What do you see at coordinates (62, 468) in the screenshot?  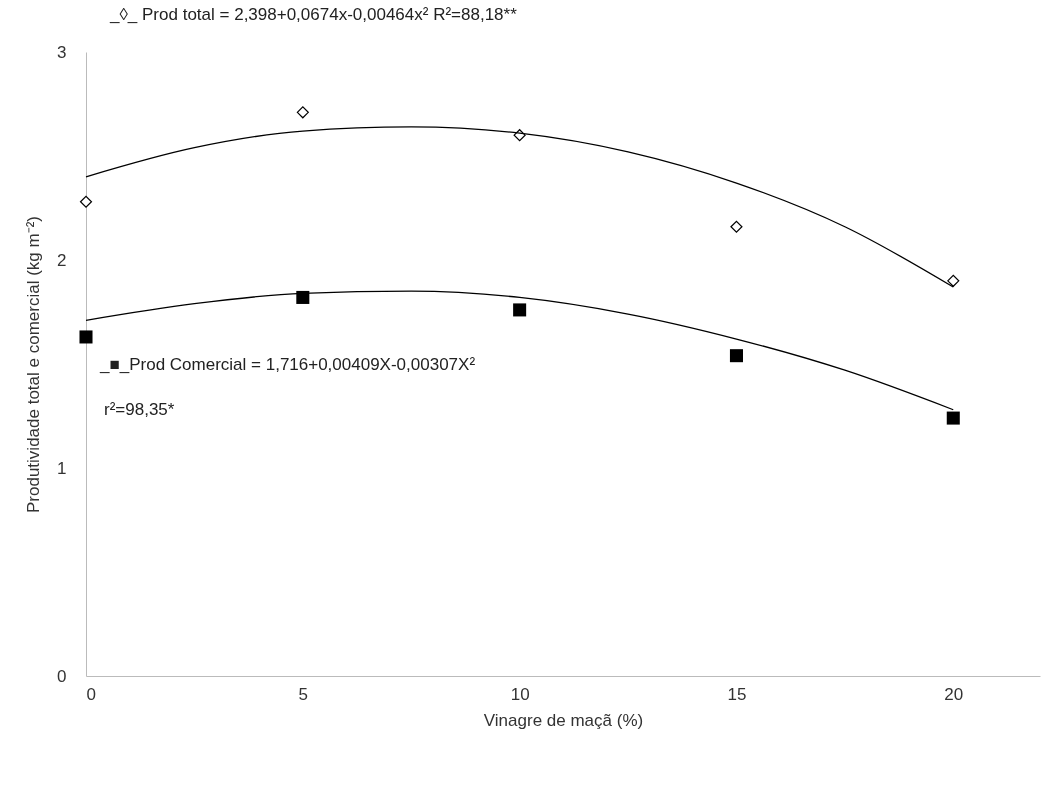 I see `y-tick-label: 1` at bounding box center [62, 468].